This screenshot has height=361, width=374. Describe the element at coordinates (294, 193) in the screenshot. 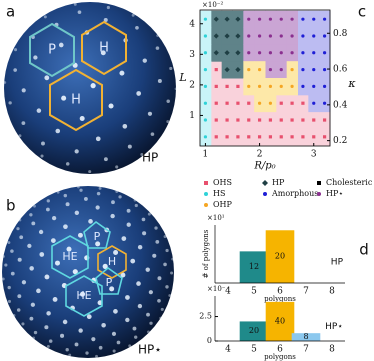

I see `legend-label: Amorphous` at that location.